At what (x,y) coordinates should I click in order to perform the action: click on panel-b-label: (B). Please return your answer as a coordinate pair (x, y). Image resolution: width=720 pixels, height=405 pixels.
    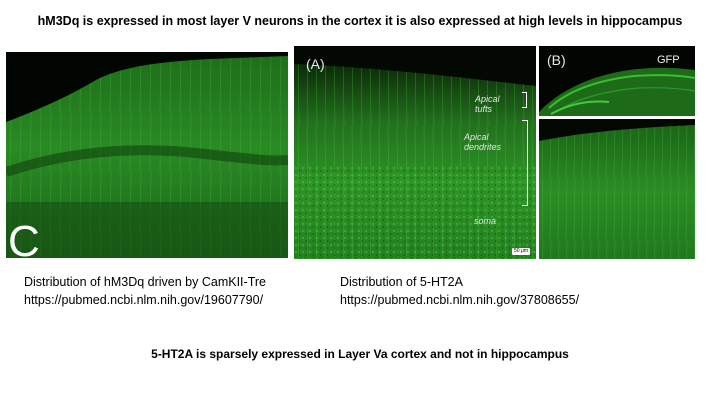
    Looking at the image, I should click on (556, 60).